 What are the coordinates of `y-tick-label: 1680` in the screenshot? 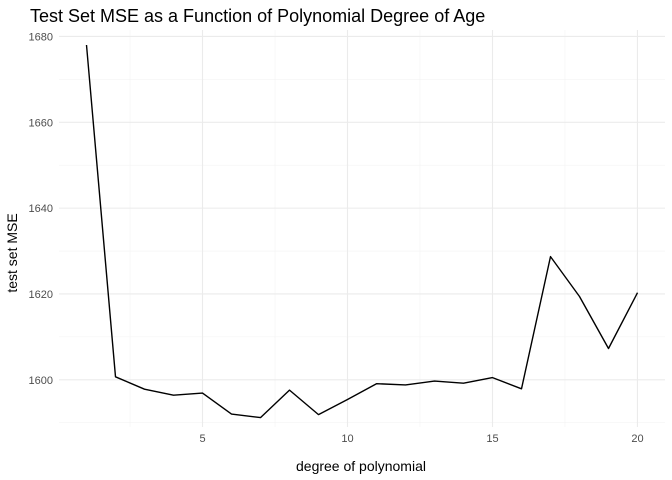 It's located at (41, 37).